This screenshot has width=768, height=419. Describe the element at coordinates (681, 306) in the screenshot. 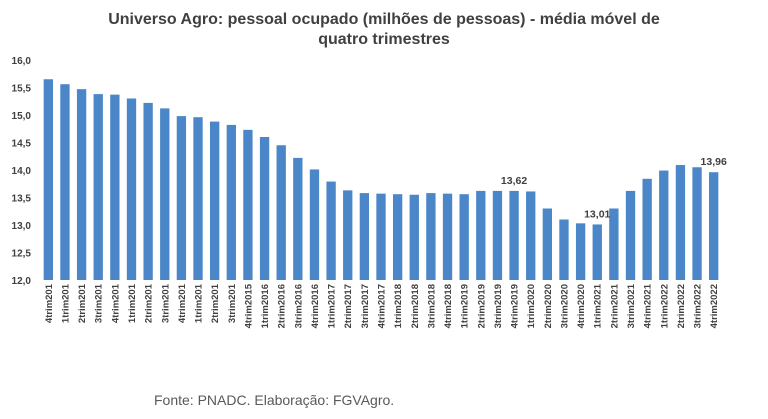

I see `x-tick-label: 2trim2022` at that location.